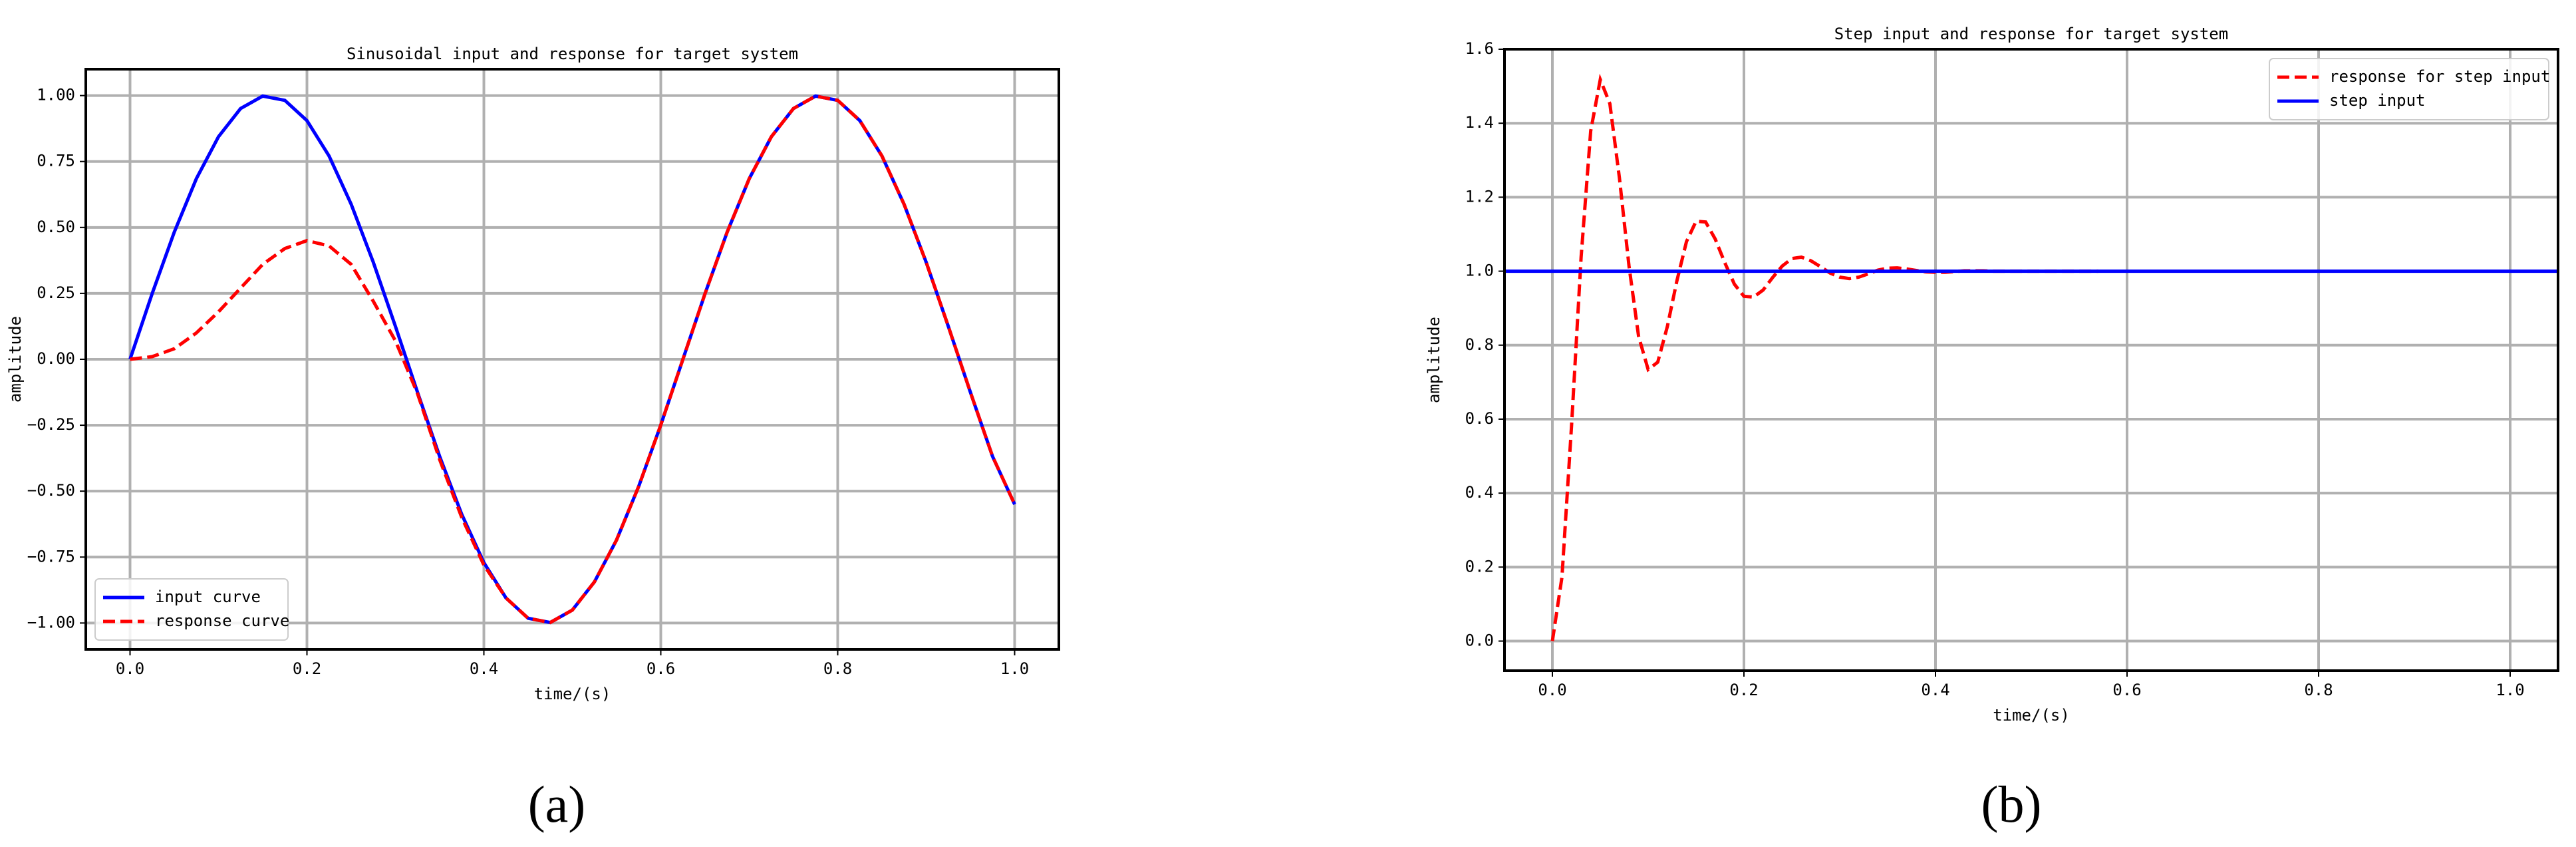 This screenshot has width=2576, height=847. Describe the element at coordinates (56, 95) in the screenshot. I see `y-tick-label: 1.00` at that location.